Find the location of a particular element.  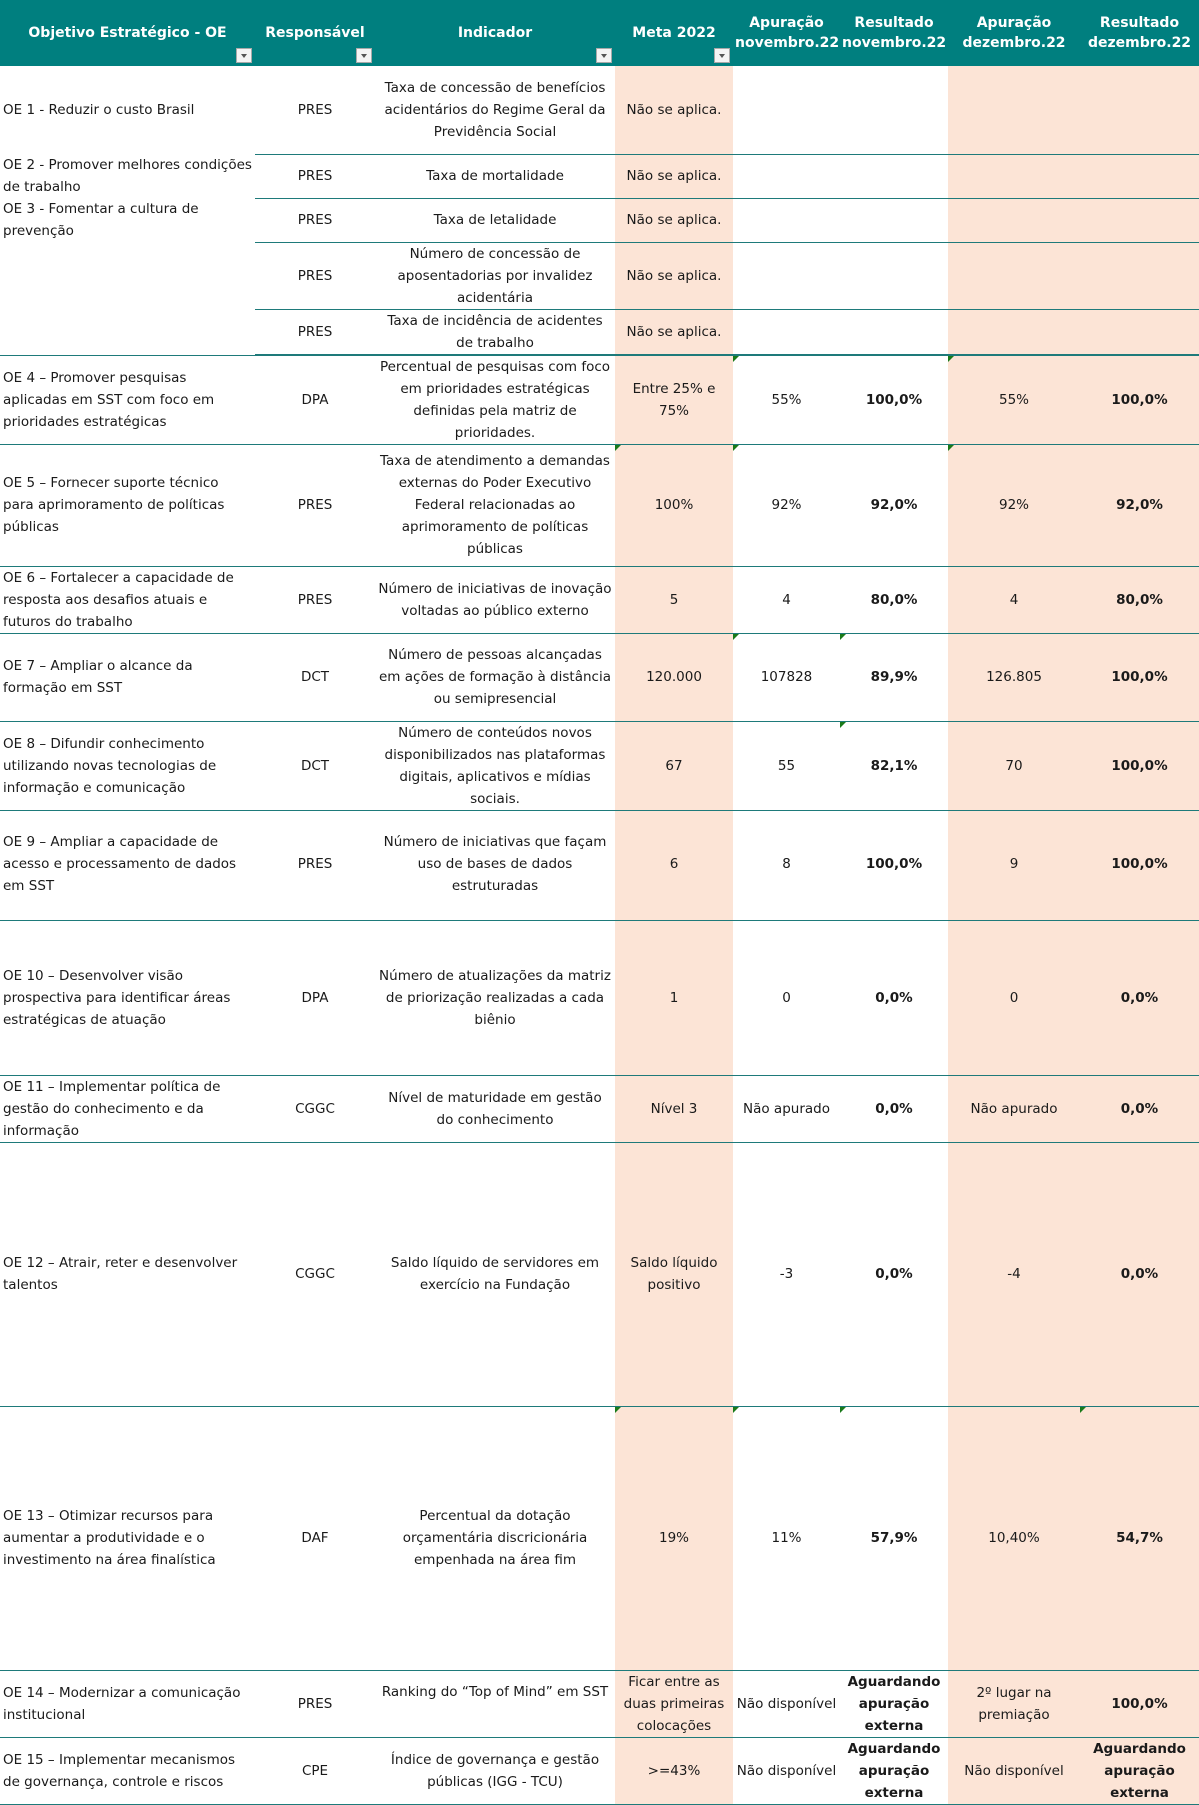

resultado-dez-cell: 92,0% is located at coordinates (1139, 505).